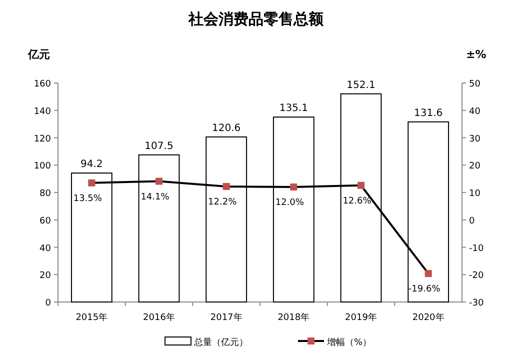 The width and height of the screenshot is (512, 356). What do you see at coordinates (428, 113) in the screenshot?
I see `data-label: 131.6` at bounding box center [428, 113].